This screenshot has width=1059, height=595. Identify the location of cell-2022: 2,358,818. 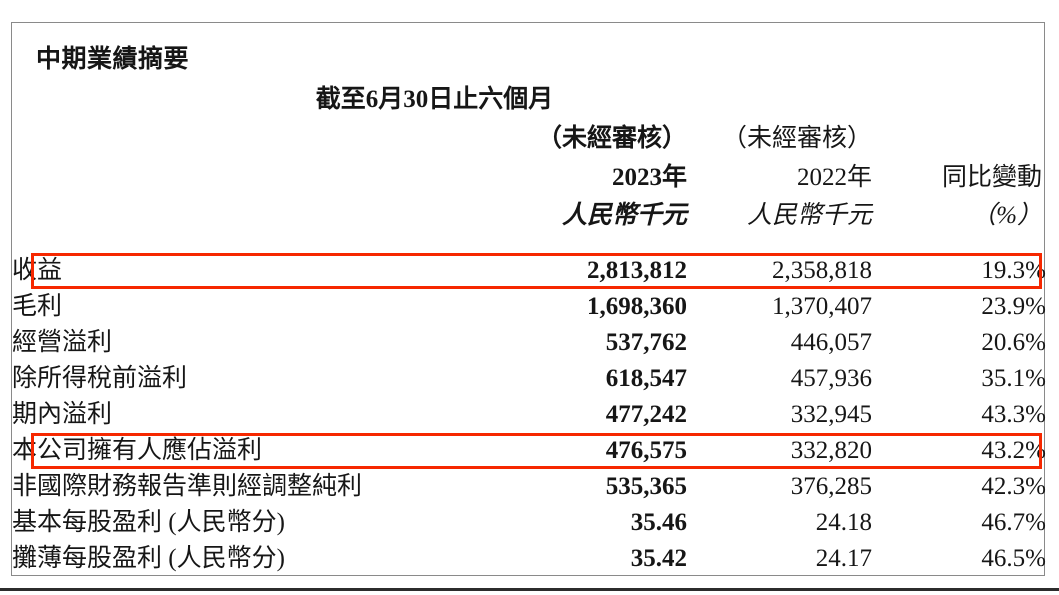
(822, 270).